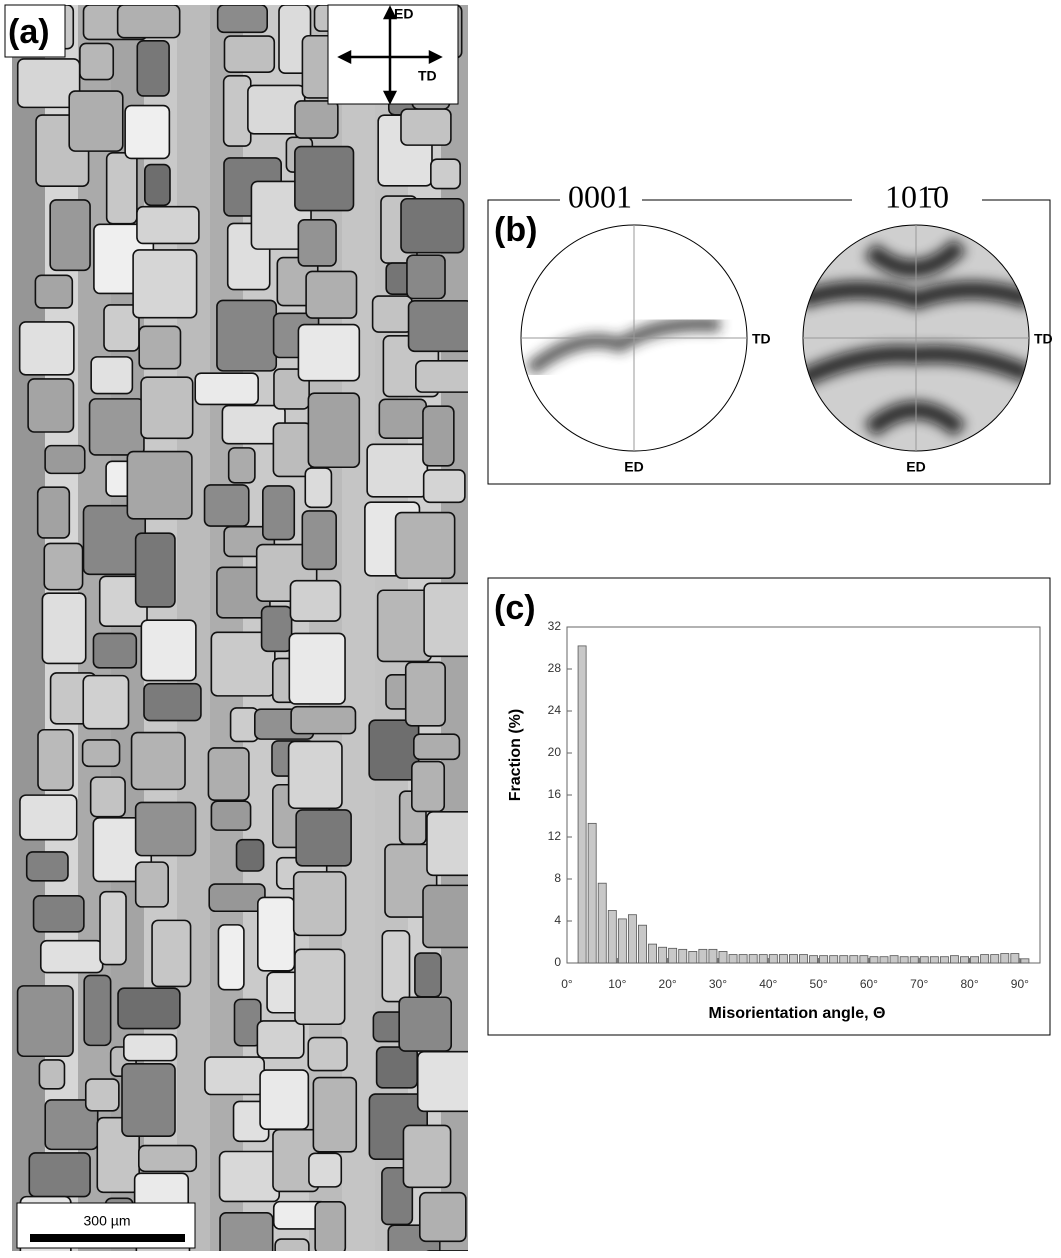  I want to click on x-tick-label: 20°, so click(668, 984).